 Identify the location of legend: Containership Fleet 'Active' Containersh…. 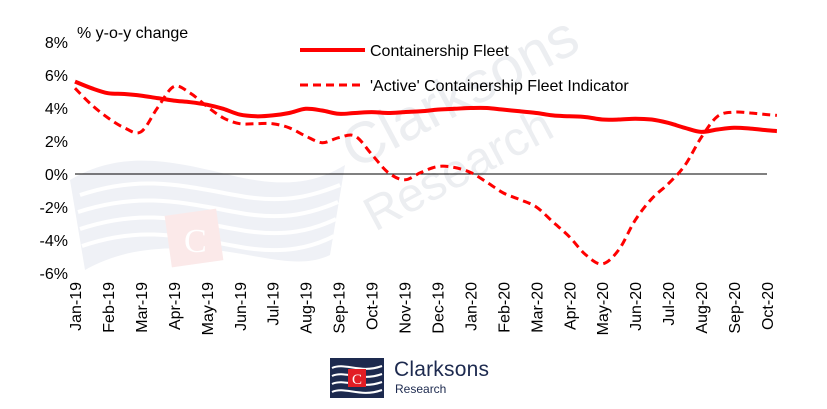
(464, 69).